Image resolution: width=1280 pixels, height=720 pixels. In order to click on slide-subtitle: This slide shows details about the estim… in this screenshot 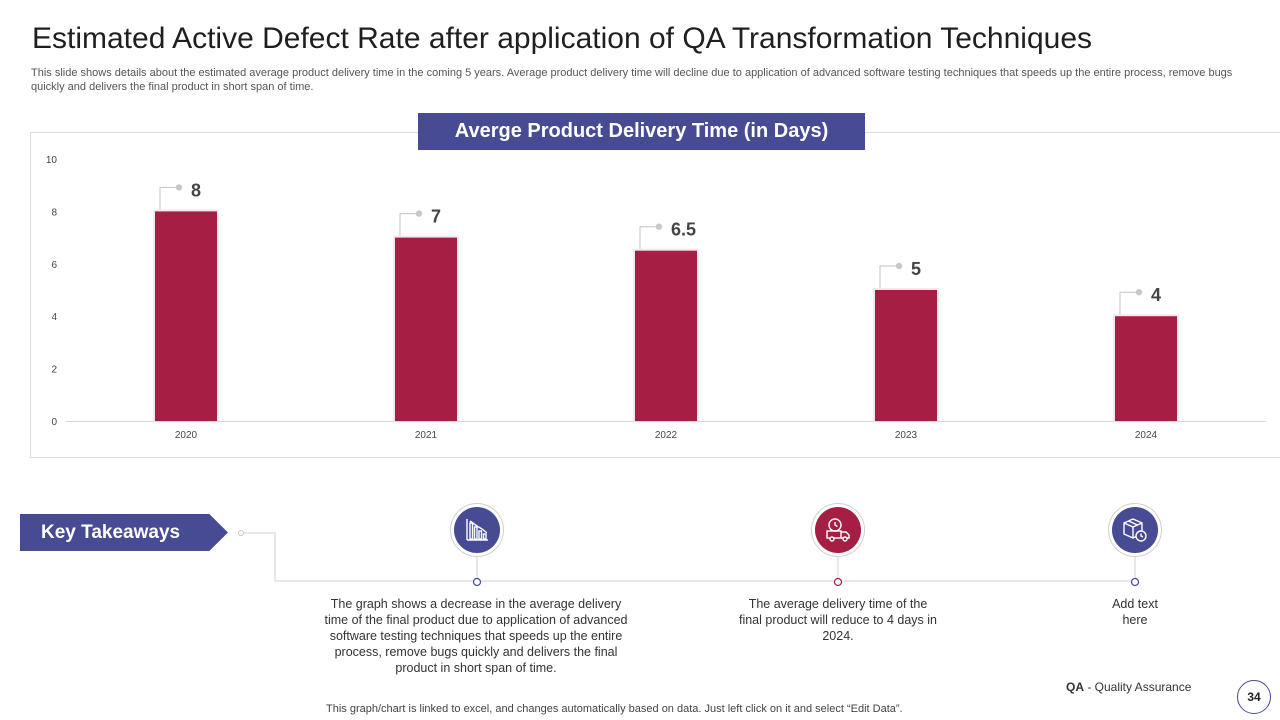, I will do `click(632, 80)`.